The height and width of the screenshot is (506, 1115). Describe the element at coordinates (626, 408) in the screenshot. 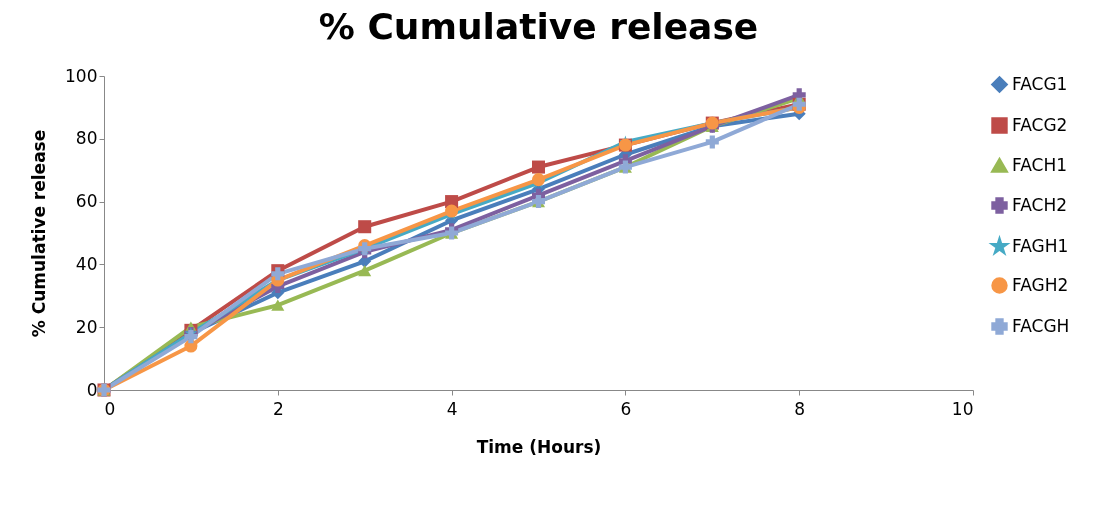

I see `x-tick-label: 6` at that location.